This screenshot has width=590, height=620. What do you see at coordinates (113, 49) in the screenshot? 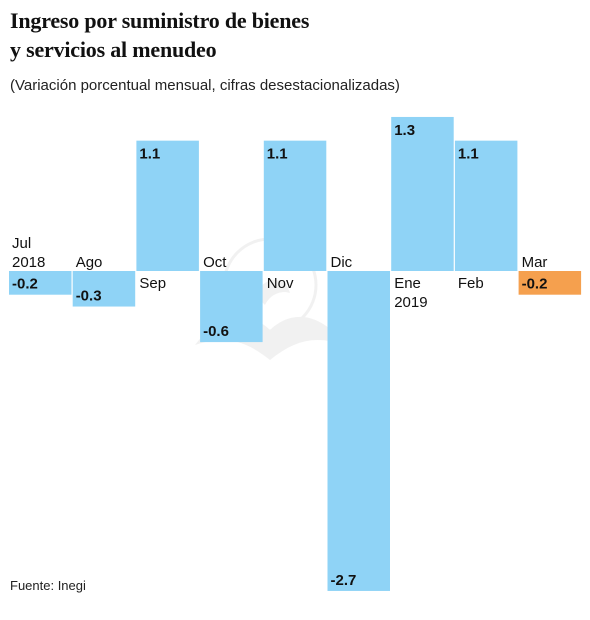
I see `chart-title-line-2: y servicios al menudeo` at bounding box center [113, 49].